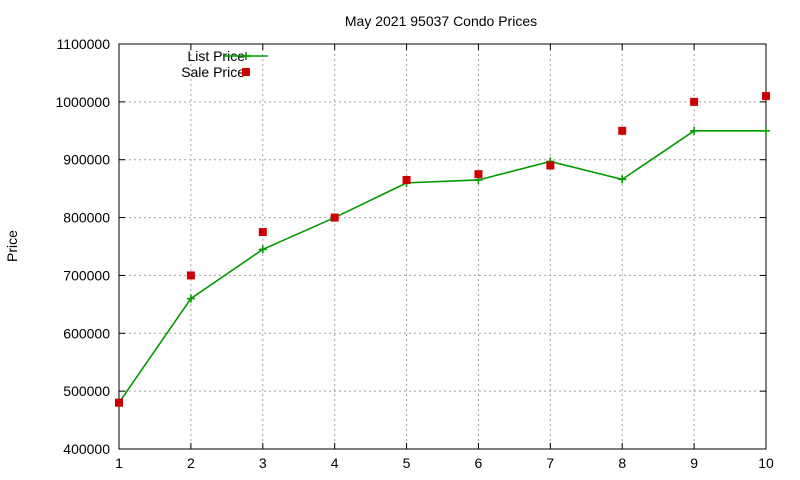  I want to click on legend-label: List Price, so click(216, 56).